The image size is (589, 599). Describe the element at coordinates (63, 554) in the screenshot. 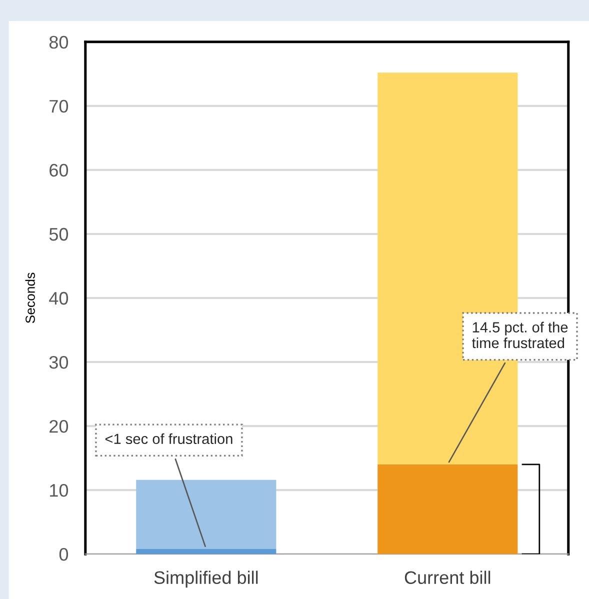

I see `y-tick-label: 0` at that location.